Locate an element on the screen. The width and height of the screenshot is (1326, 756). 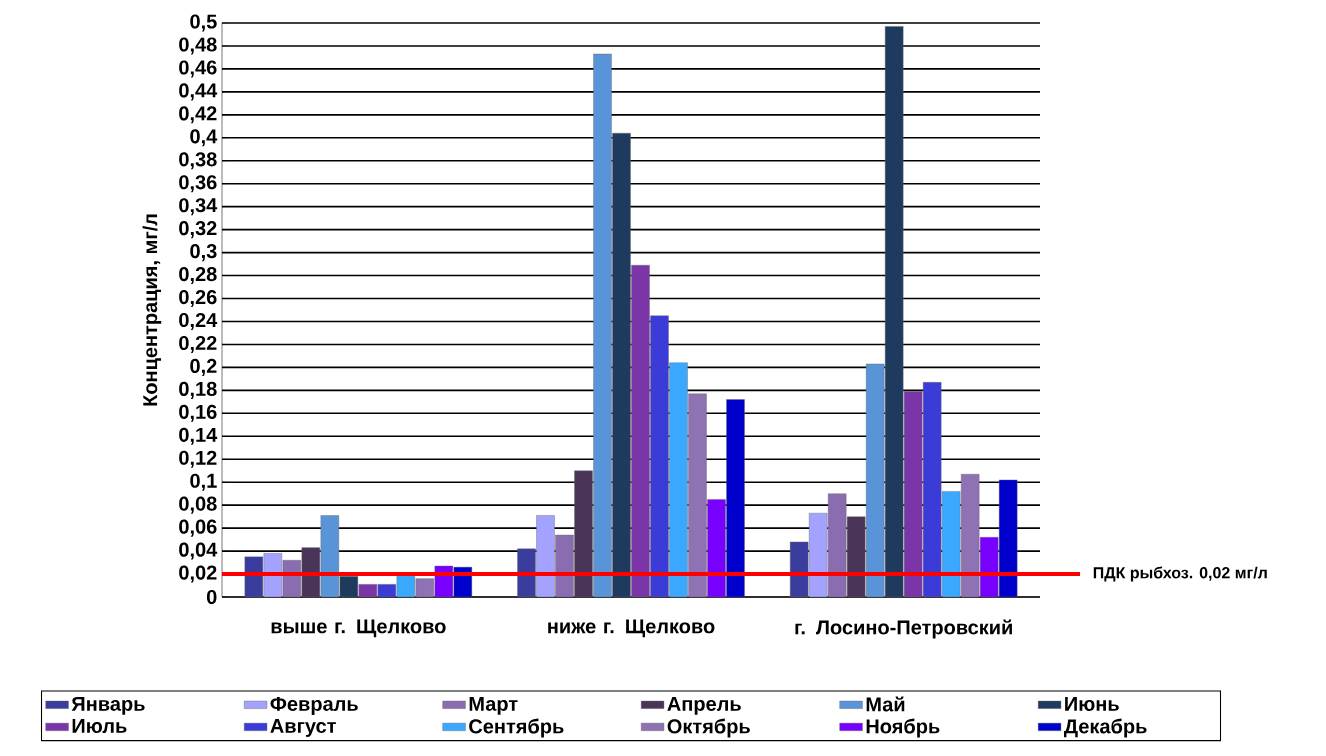
y-axis-title: Концентрация, мг/л is located at coordinates (152, 310).